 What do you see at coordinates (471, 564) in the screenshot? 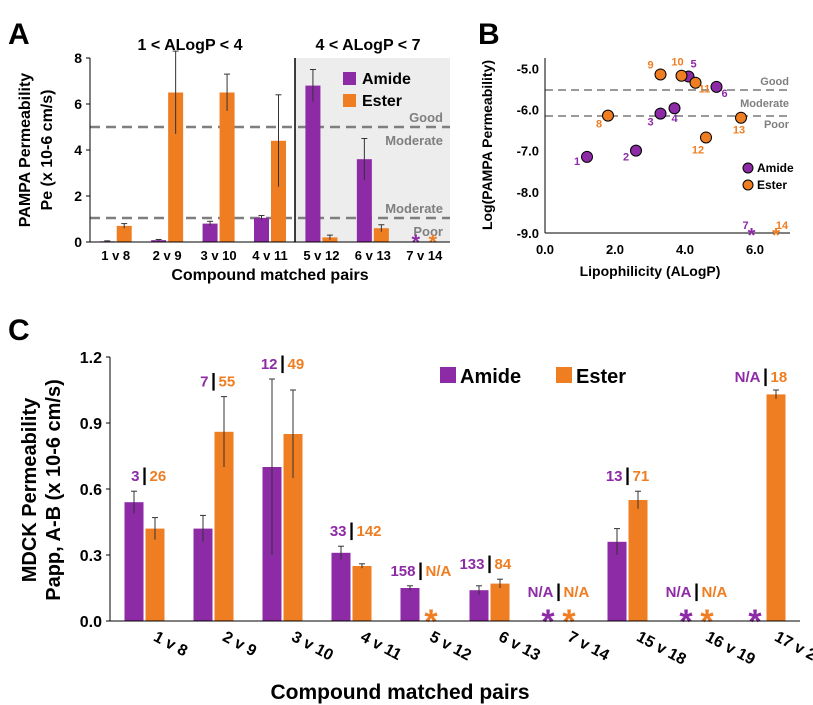
I see `panel-c-amide-value-label: 133` at bounding box center [471, 564].